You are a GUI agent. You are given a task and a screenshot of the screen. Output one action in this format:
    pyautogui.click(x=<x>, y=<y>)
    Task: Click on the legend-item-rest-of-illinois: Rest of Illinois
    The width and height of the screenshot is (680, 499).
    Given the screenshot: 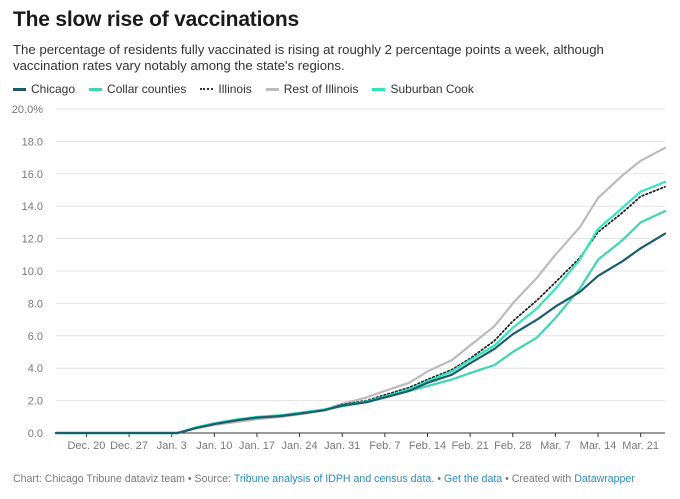 What is the action you would take?
    pyautogui.click(x=312, y=89)
    